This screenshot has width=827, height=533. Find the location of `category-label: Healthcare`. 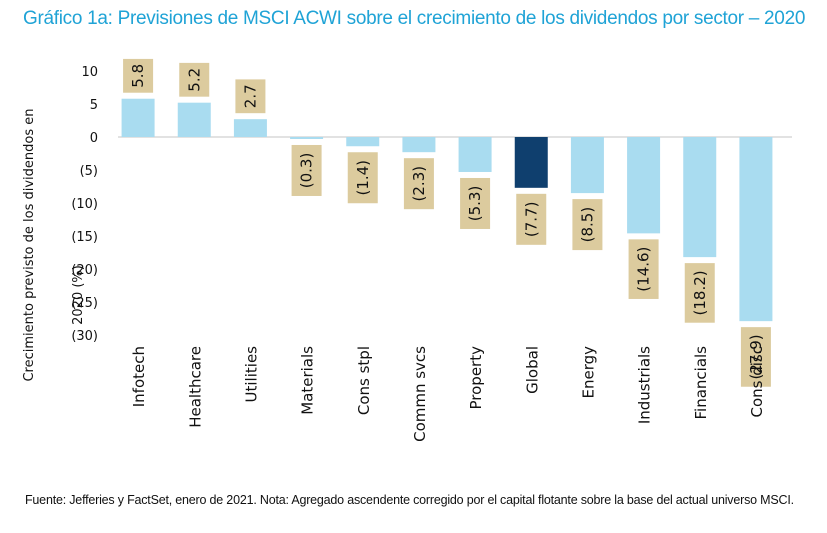

category-label: Healthcare is located at coordinates (195, 387).